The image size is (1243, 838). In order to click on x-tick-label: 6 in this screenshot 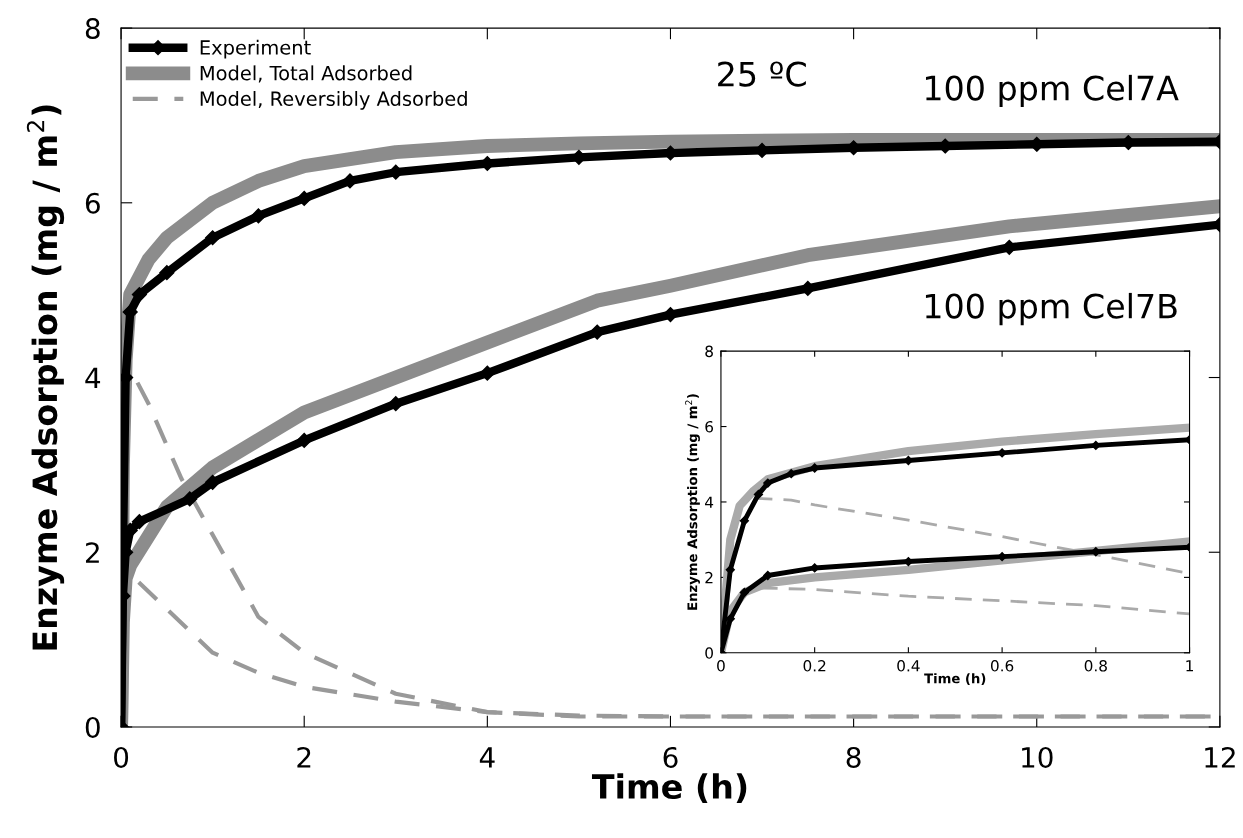, I will do `click(670, 757)`.